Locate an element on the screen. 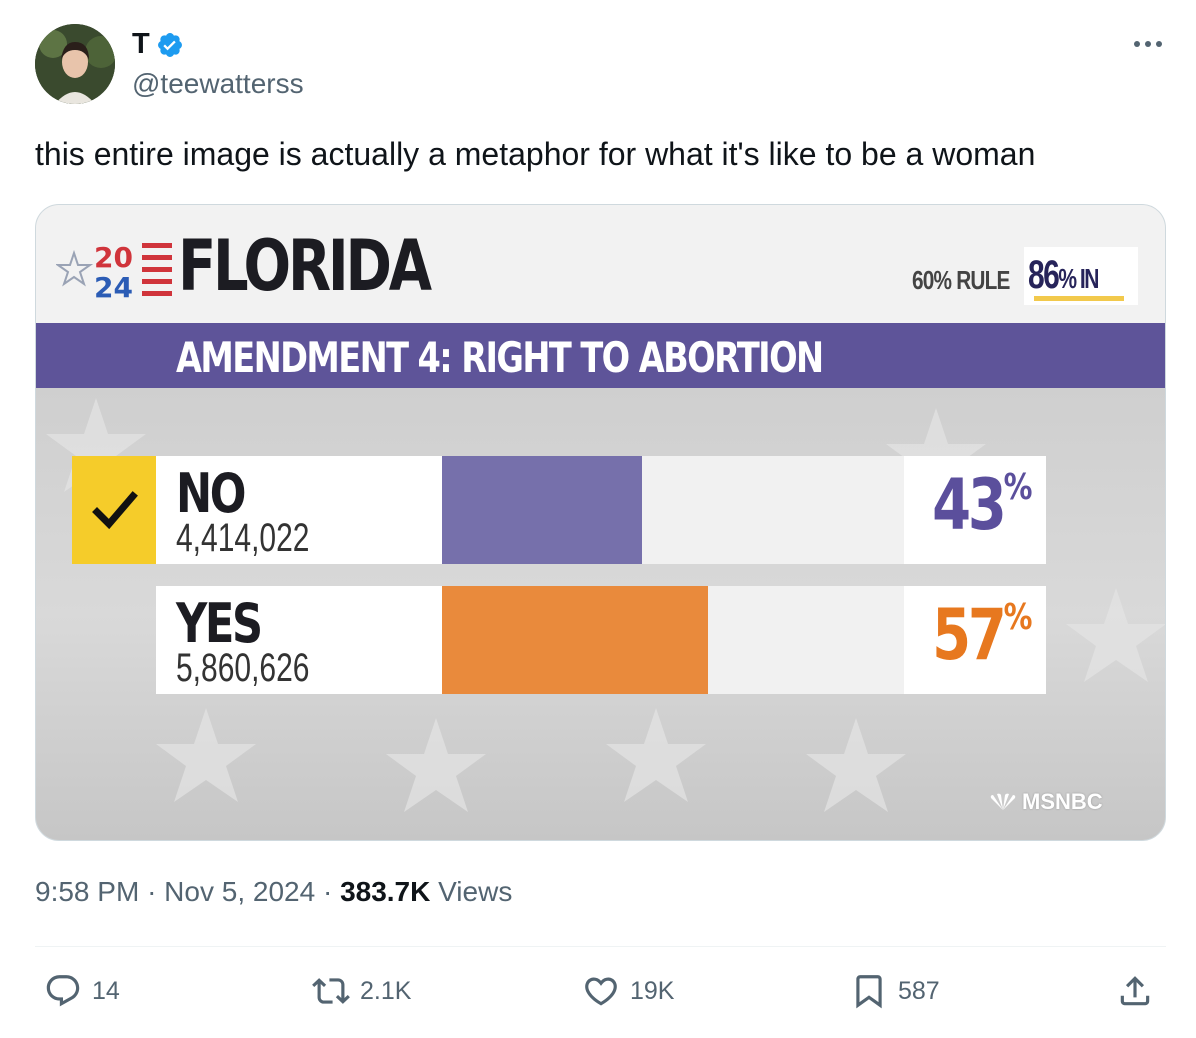 Image resolution: width=1196 pixels, height=1038 pixels. repost-count: 2.1K is located at coordinates (386, 990).